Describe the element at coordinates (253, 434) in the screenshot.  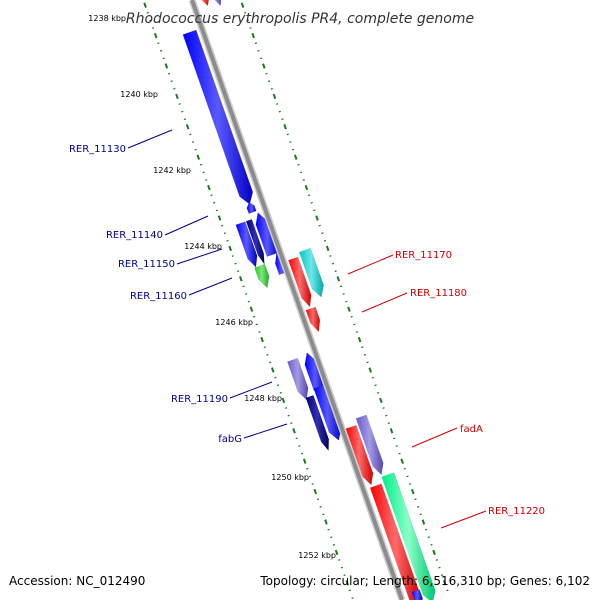
I see `gene-label-fabg: fabG` at that location.